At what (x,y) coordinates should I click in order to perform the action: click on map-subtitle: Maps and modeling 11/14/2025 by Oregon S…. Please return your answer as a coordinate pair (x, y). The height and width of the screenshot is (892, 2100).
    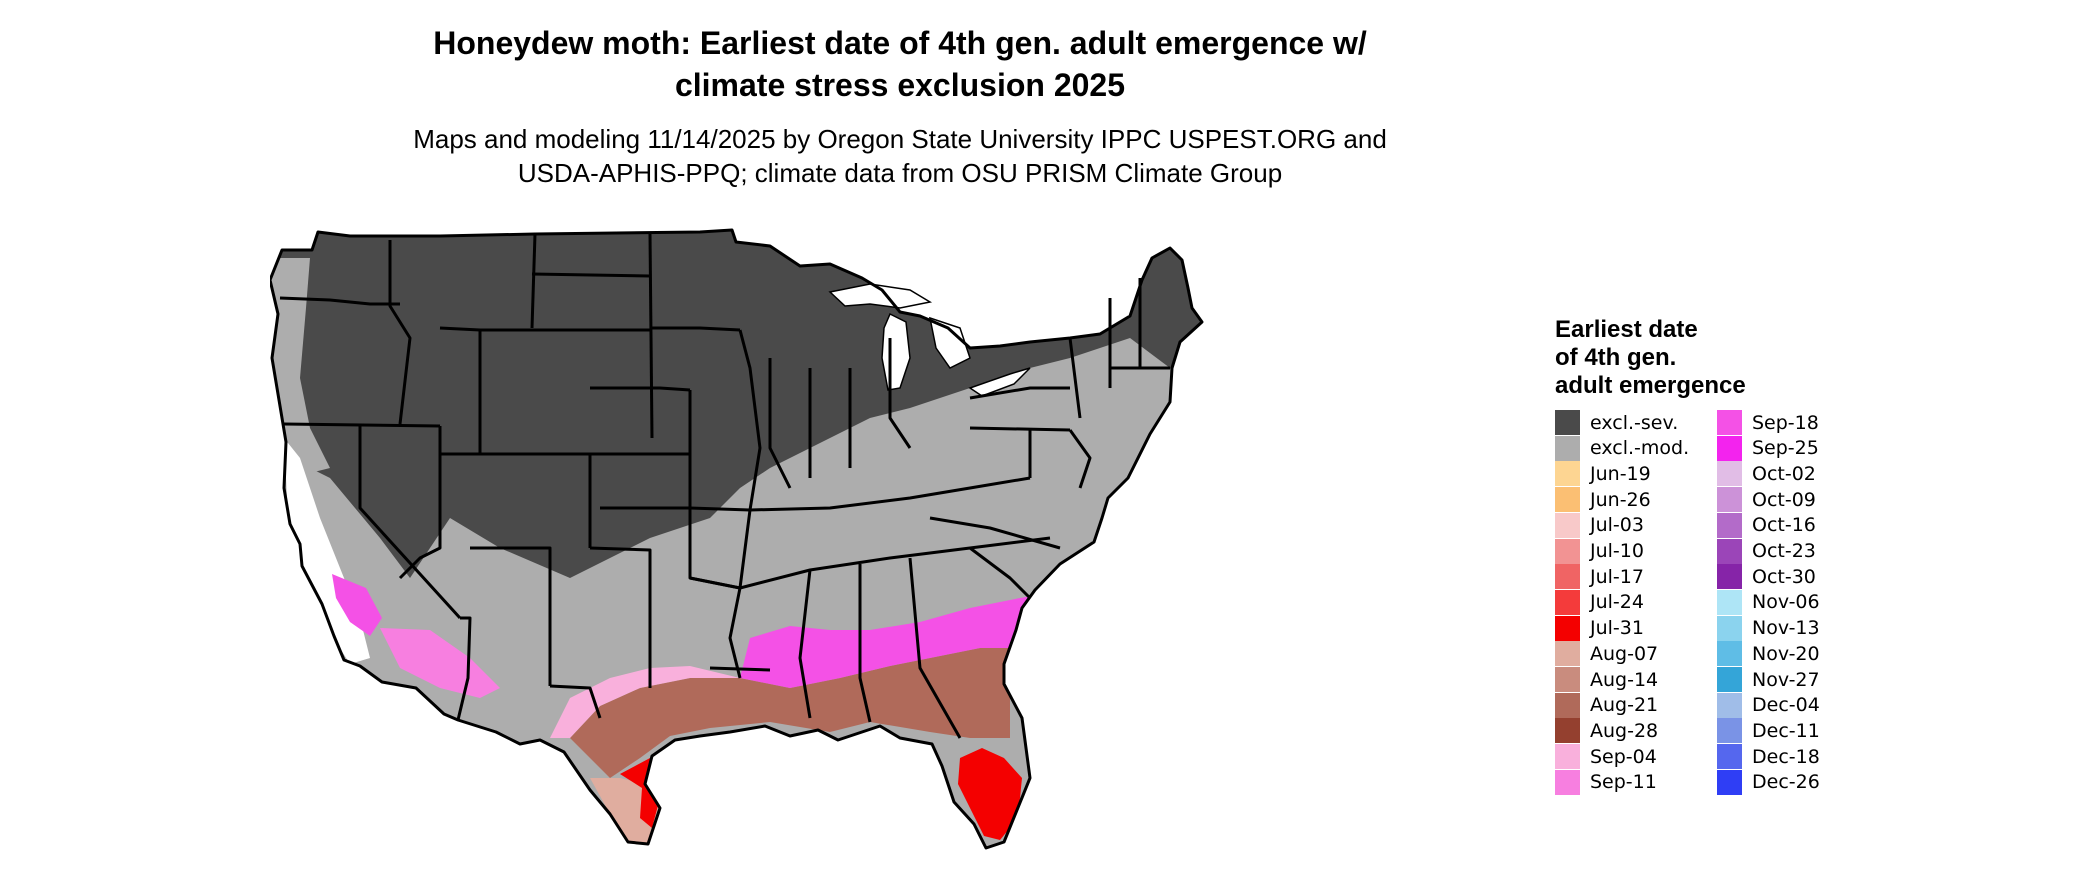
    Looking at the image, I should click on (900, 156).